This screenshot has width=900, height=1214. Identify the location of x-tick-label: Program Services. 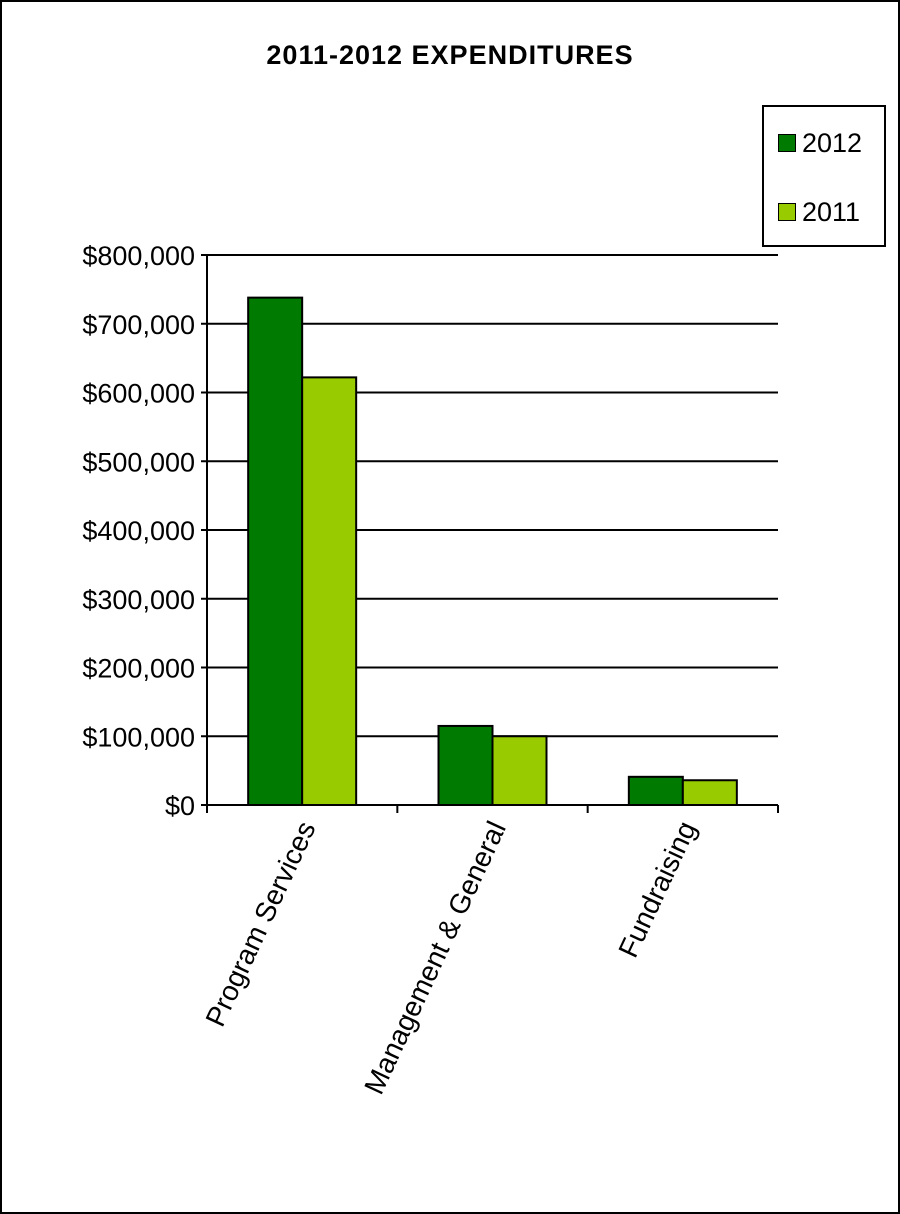
(260, 923).